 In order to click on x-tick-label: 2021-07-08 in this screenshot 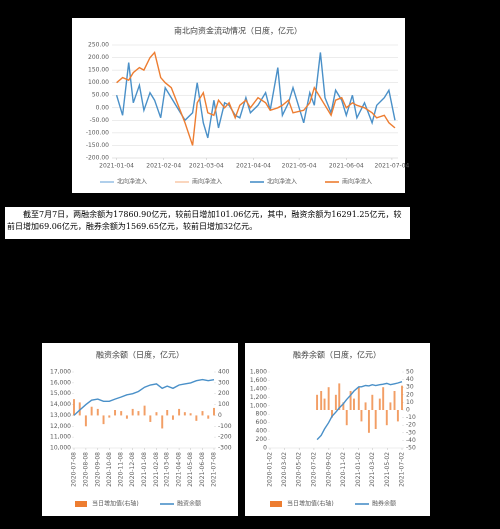, I will do `click(214, 469)`.